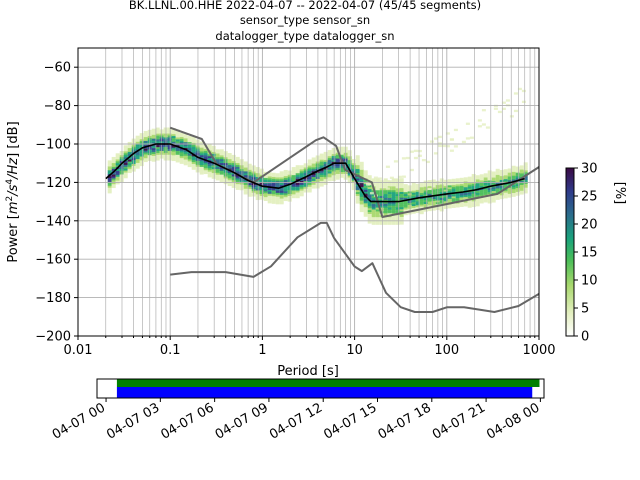  What do you see at coordinates (315, 173) in the screenshot?
I see `mean-curve` at bounding box center [315, 173].